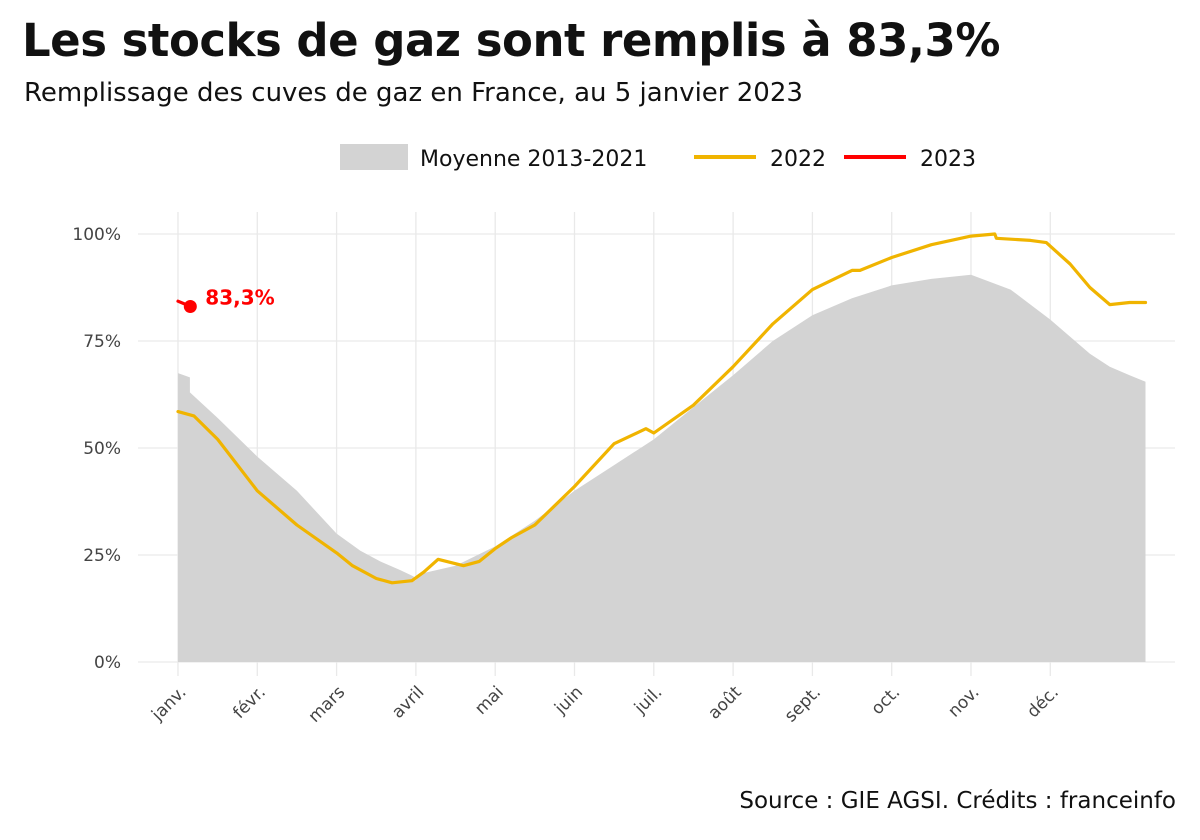 Image resolution: width=1200 pixels, height=840 pixels. What do you see at coordinates (168, 703) in the screenshot?
I see `x-tick-label: janv.` at bounding box center [168, 703].